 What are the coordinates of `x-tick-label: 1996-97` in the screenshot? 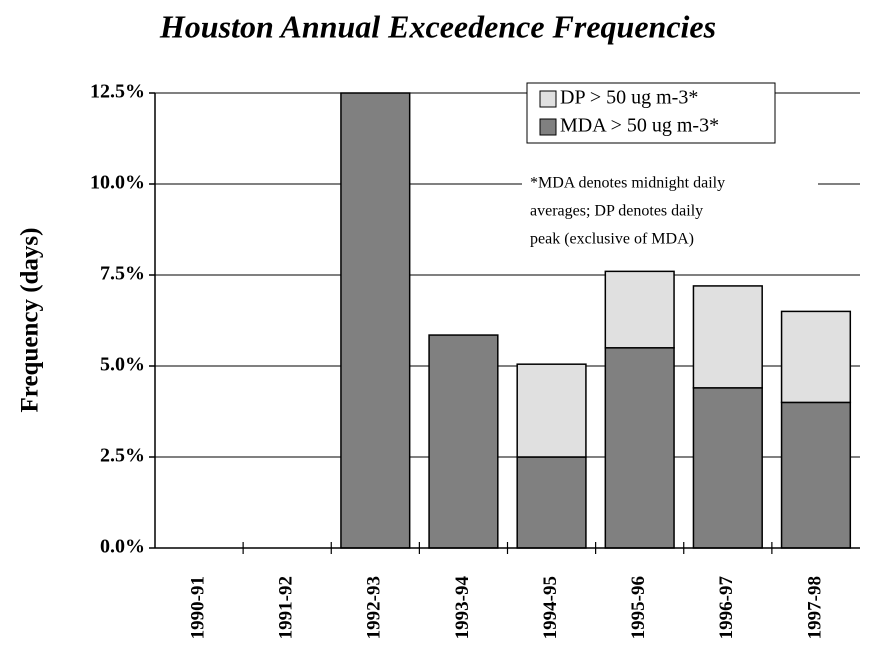 It's located at (726, 608).